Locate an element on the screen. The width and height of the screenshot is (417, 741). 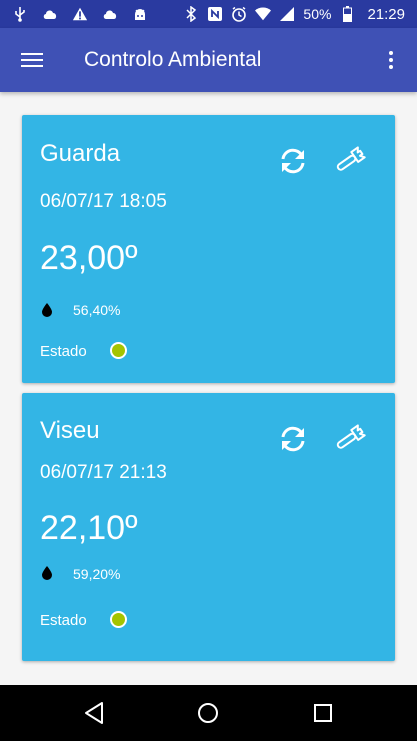
app-title: Controlo Ambiental is located at coordinates (173, 59).